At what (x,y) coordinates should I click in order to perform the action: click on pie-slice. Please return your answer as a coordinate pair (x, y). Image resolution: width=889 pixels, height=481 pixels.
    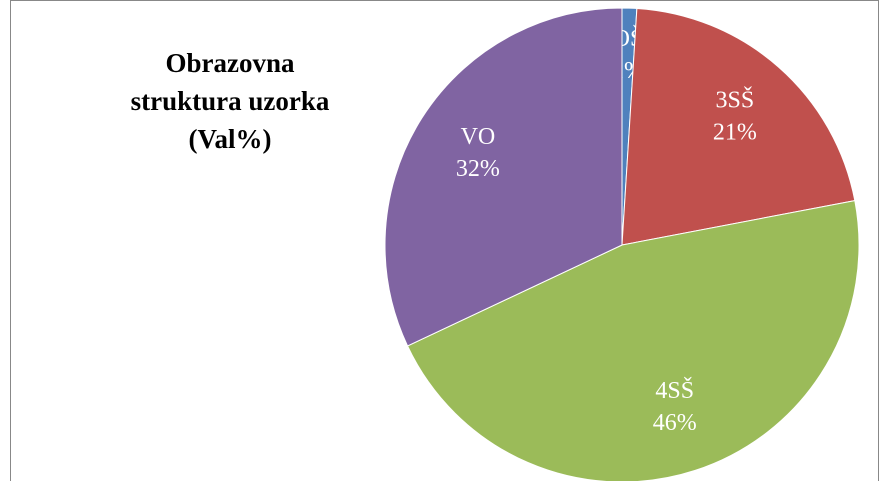
    Looking at the image, I should click on (738, 126).